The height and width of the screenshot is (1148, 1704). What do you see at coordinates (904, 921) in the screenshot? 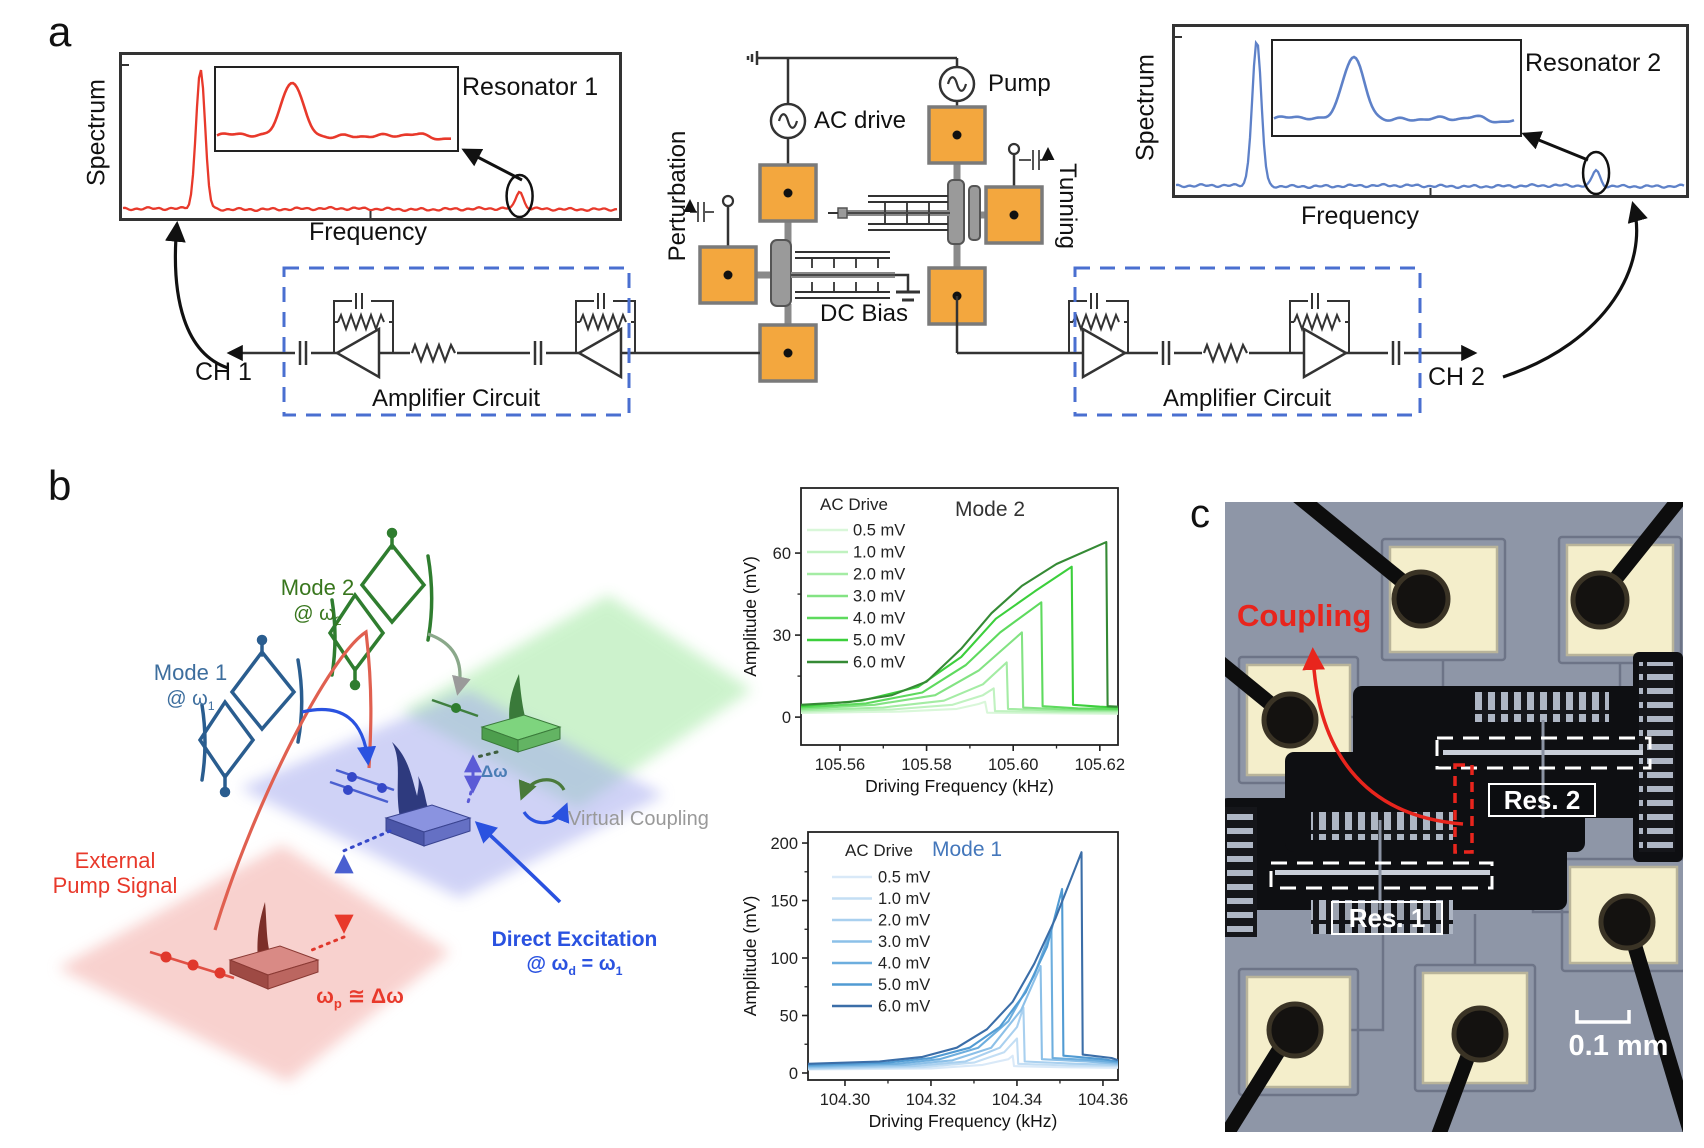
I see `svg-text: 2.0 mV` at bounding box center [904, 921].